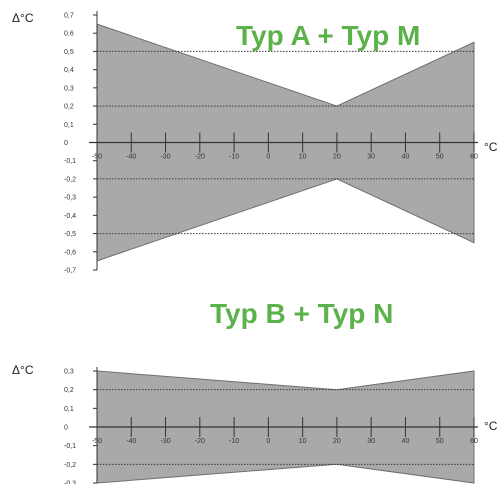  I want to click on y-tick-label: -0,4, so click(70, 216).